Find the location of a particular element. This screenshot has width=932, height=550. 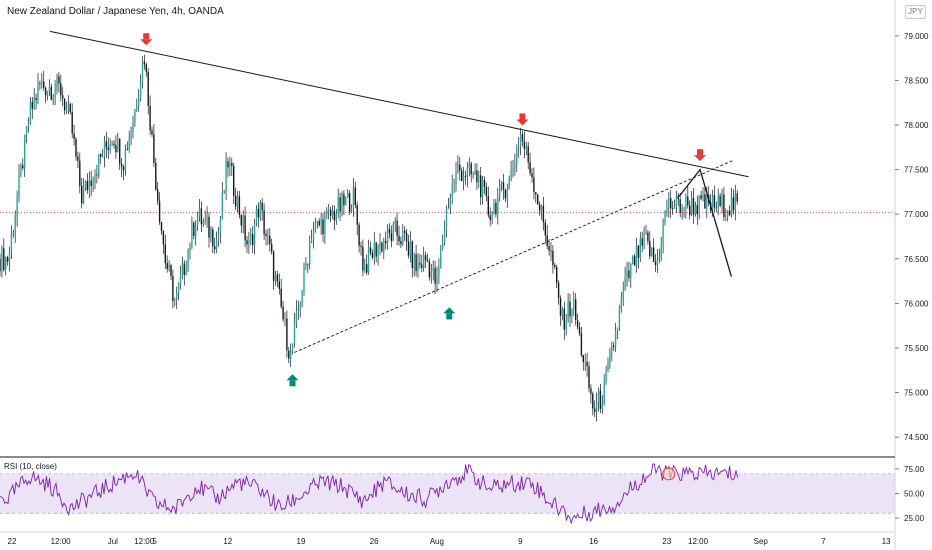

buy-arrow-icon is located at coordinates (292, 380).